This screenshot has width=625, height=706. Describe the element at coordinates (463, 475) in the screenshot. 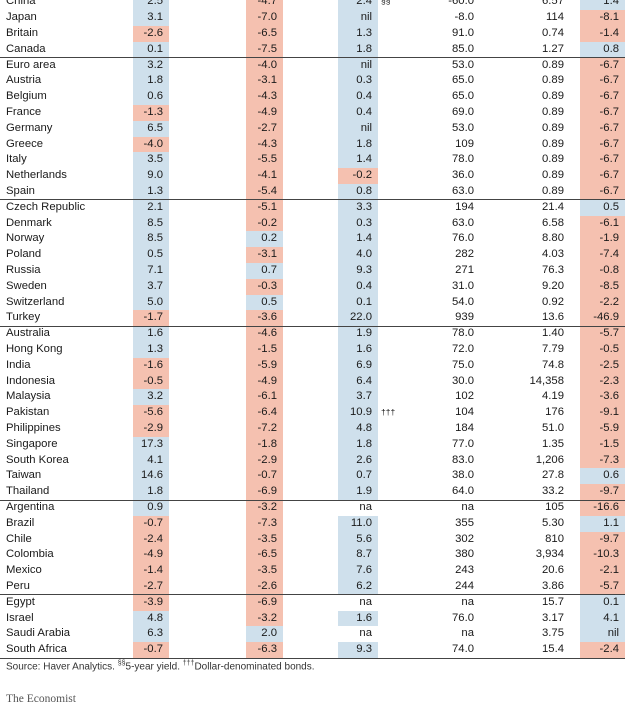

I see `value-cell: 38.0` at that location.